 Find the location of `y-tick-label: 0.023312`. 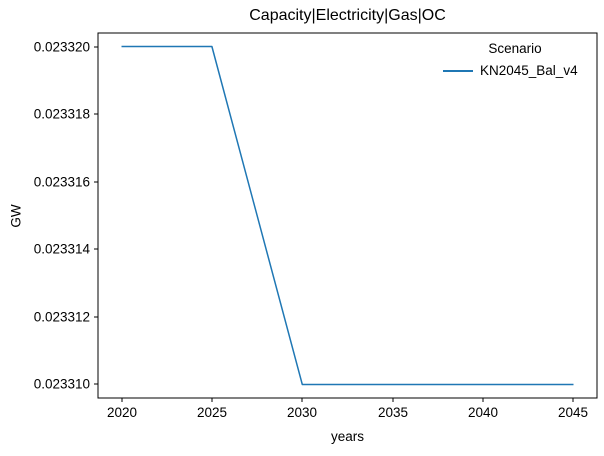

y-tick-label: 0.023312 is located at coordinates (62, 317).